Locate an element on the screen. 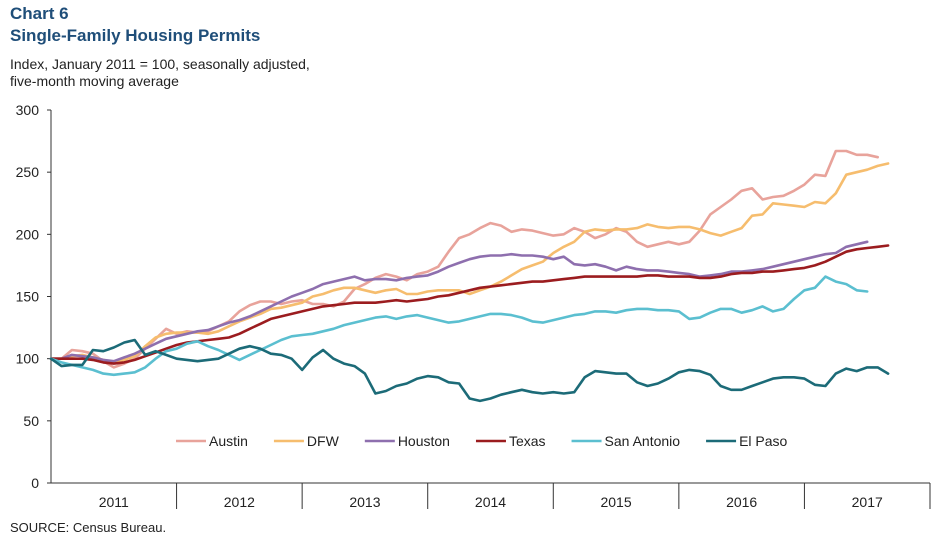 This screenshot has width=949, height=542. legend-label-houston: Houston is located at coordinates (424, 441).